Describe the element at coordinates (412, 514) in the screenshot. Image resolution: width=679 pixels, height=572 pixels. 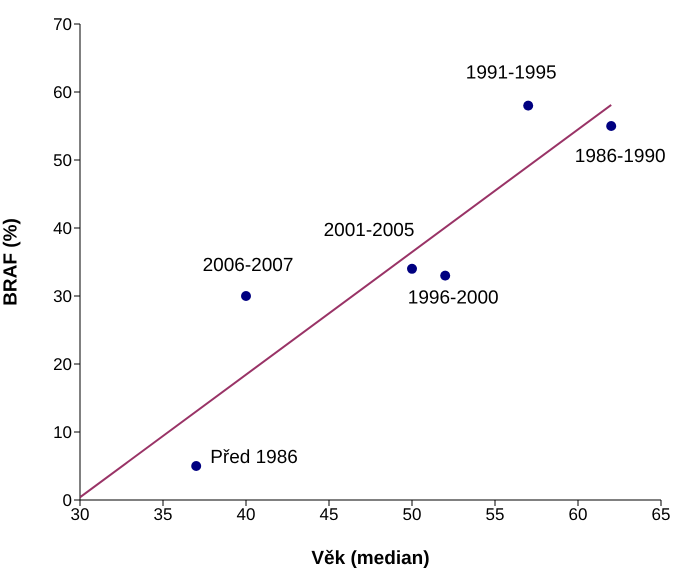
I see `x-tick-label: 50` at that location.